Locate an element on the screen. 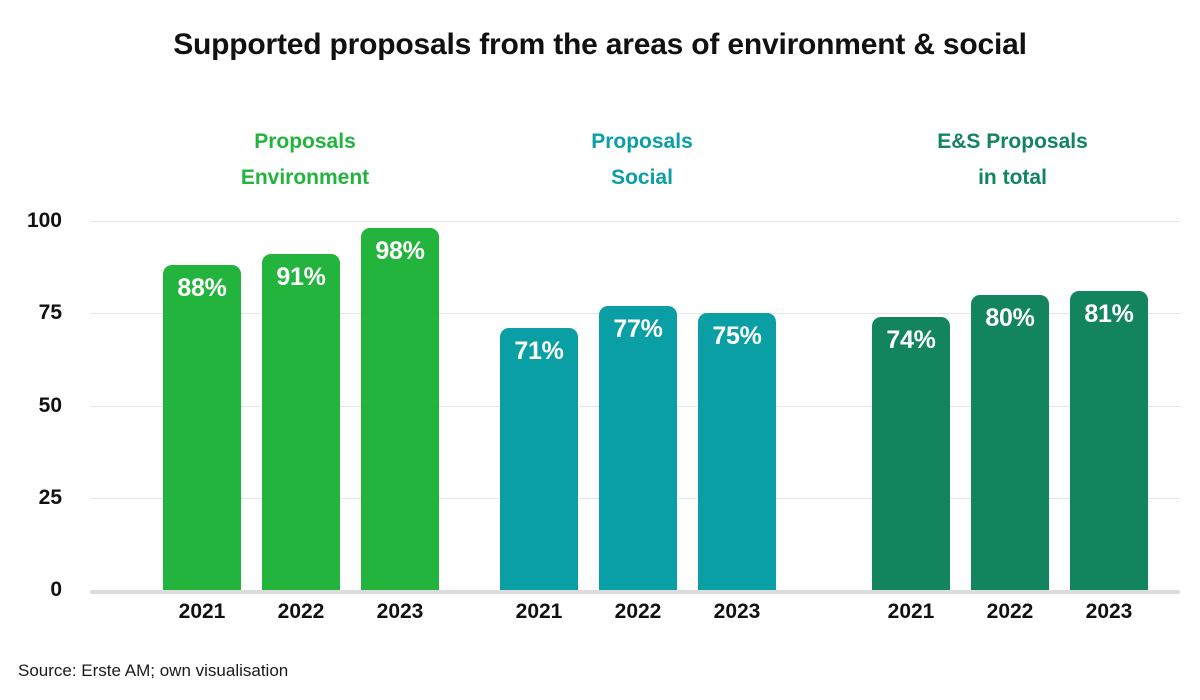 The image size is (1200, 700). bar-value-label: 71% is located at coordinates (539, 351).